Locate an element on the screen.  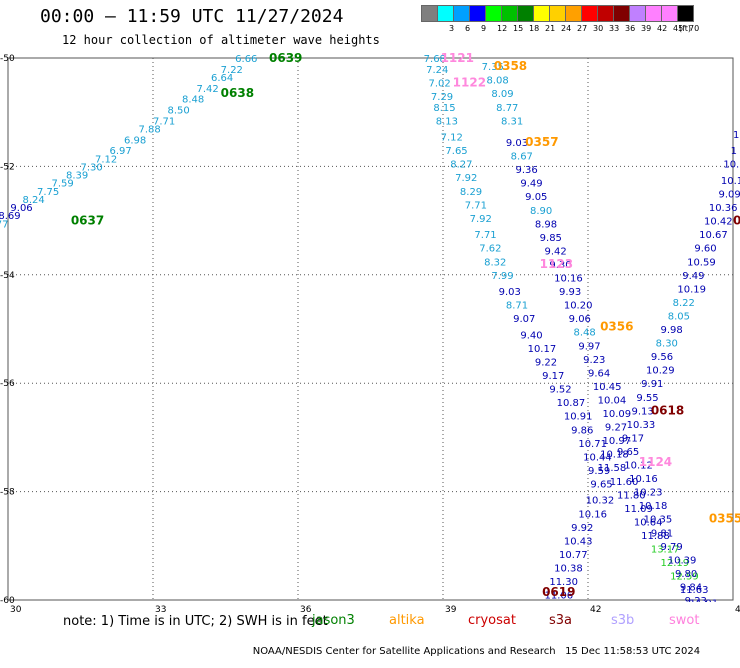
pass-time-label: 0355 is located at coordinates (724, 519).